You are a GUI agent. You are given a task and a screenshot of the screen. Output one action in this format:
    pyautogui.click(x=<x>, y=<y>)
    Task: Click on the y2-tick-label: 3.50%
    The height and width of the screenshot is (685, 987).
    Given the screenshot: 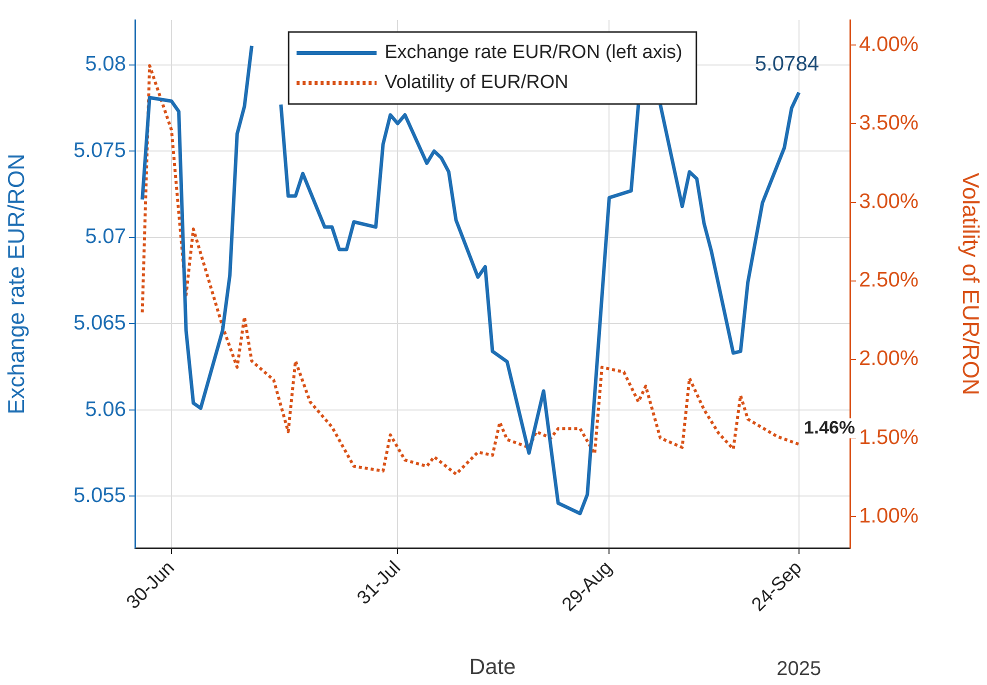 What is the action you would take?
    pyautogui.click(x=889, y=123)
    